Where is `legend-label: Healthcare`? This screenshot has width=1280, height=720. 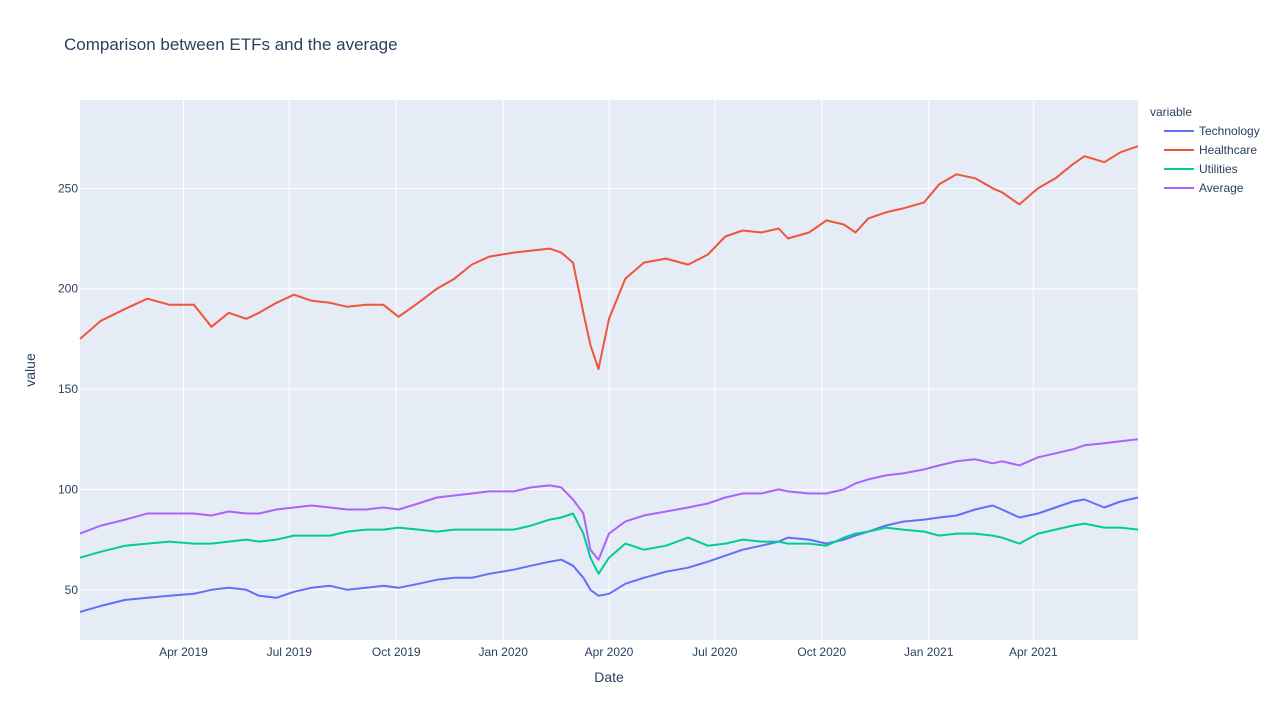 legend-label: Healthcare is located at coordinates (1228, 150).